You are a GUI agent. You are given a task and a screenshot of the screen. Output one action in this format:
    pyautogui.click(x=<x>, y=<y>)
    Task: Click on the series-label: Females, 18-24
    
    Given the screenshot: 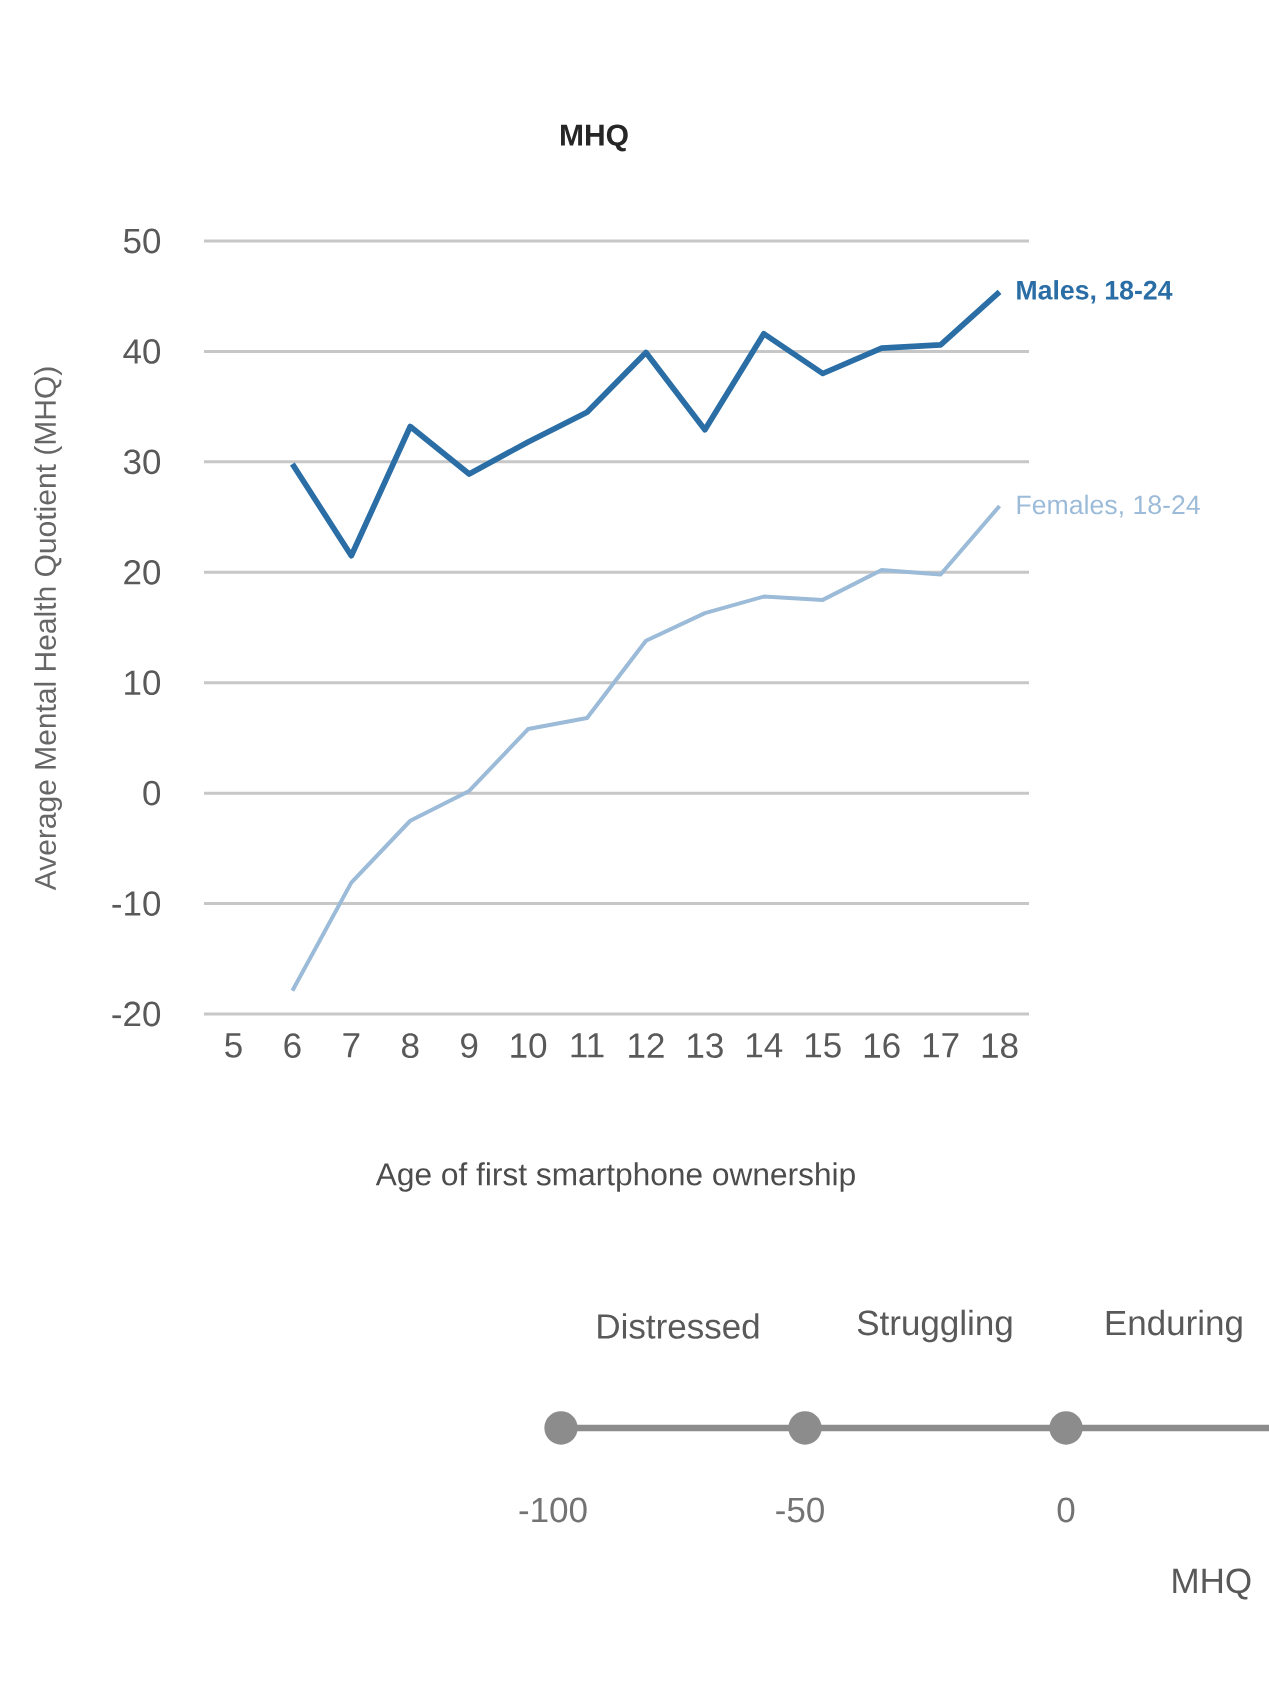 What is the action you would take?
    pyautogui.click(x=1108, y=506)
    